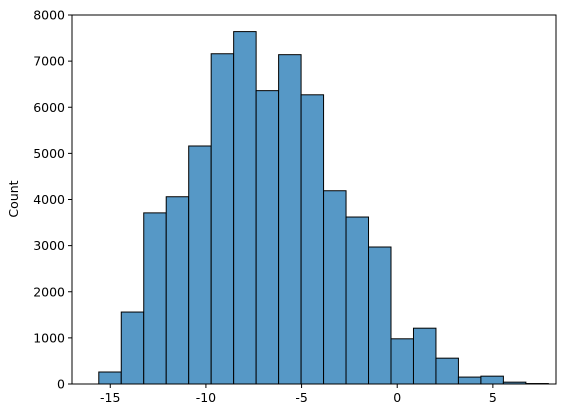 This screenshot has width=580, height=418. I want to click on y-tick-label: 0, so click(61, 384).